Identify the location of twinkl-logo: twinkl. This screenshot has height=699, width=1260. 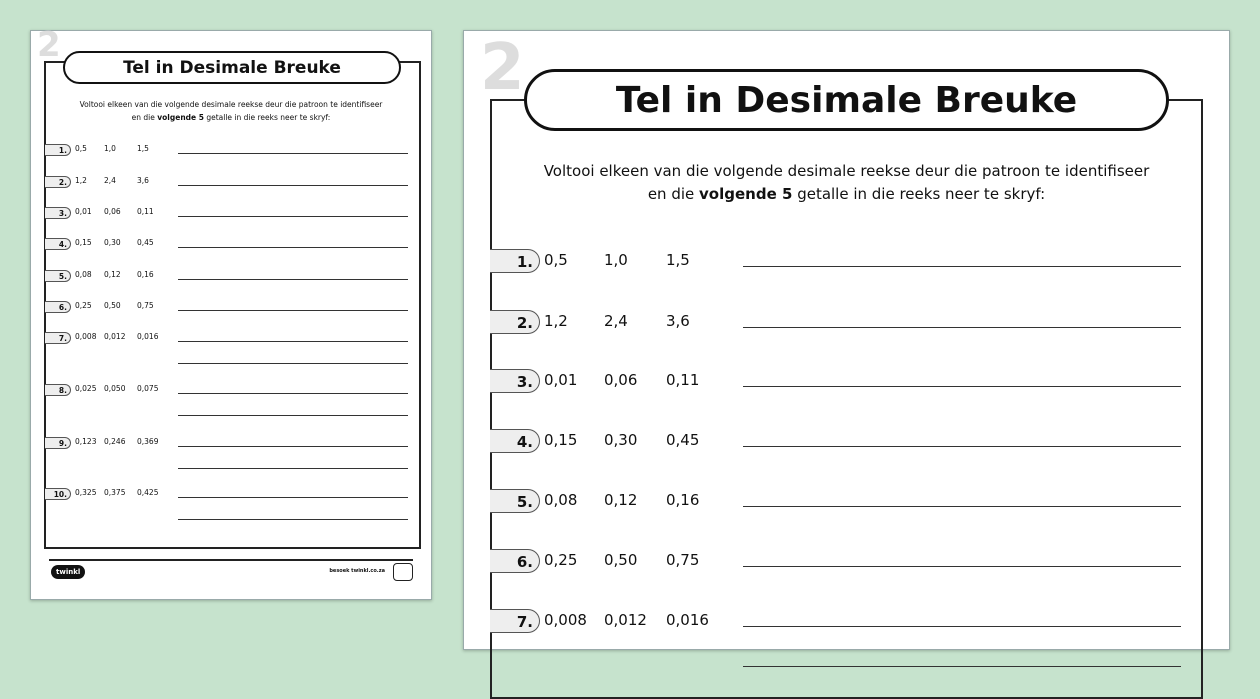
(68, 572).